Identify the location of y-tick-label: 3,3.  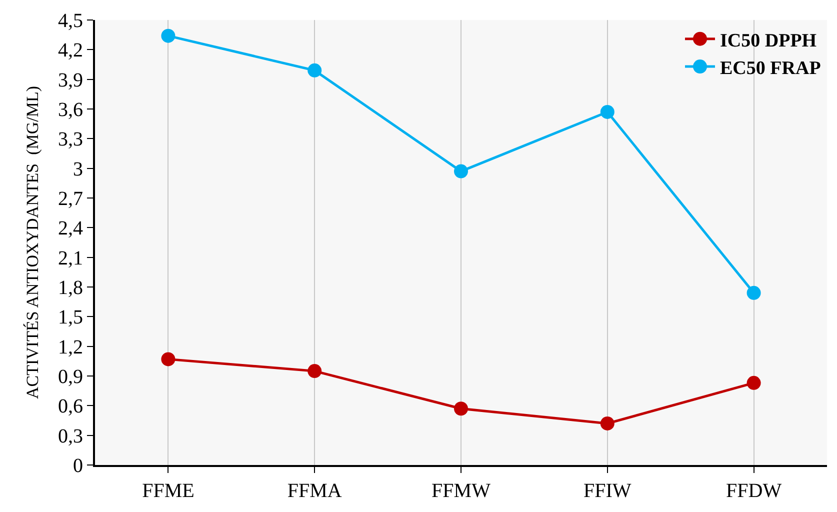
(70, 139).